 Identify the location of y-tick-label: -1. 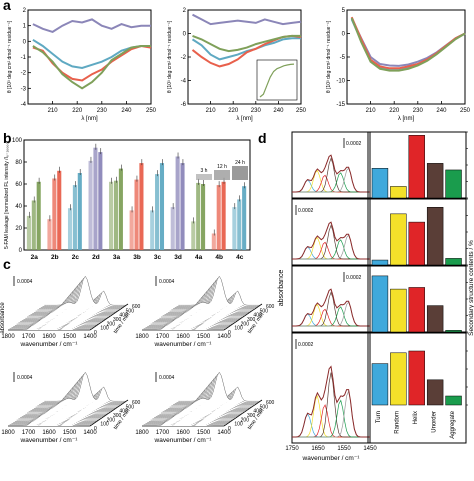
(24, 58).